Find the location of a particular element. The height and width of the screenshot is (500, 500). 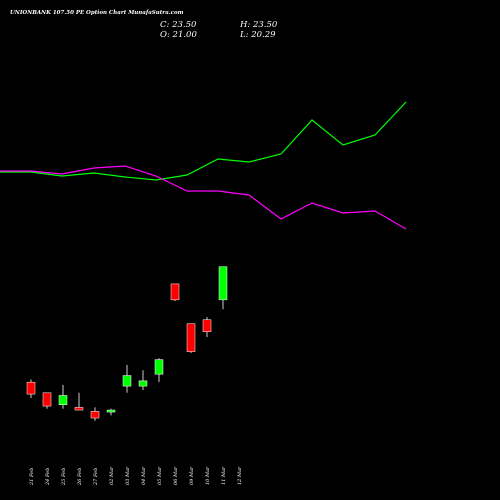

candle-11-mar is located at coordinates (223, 288).